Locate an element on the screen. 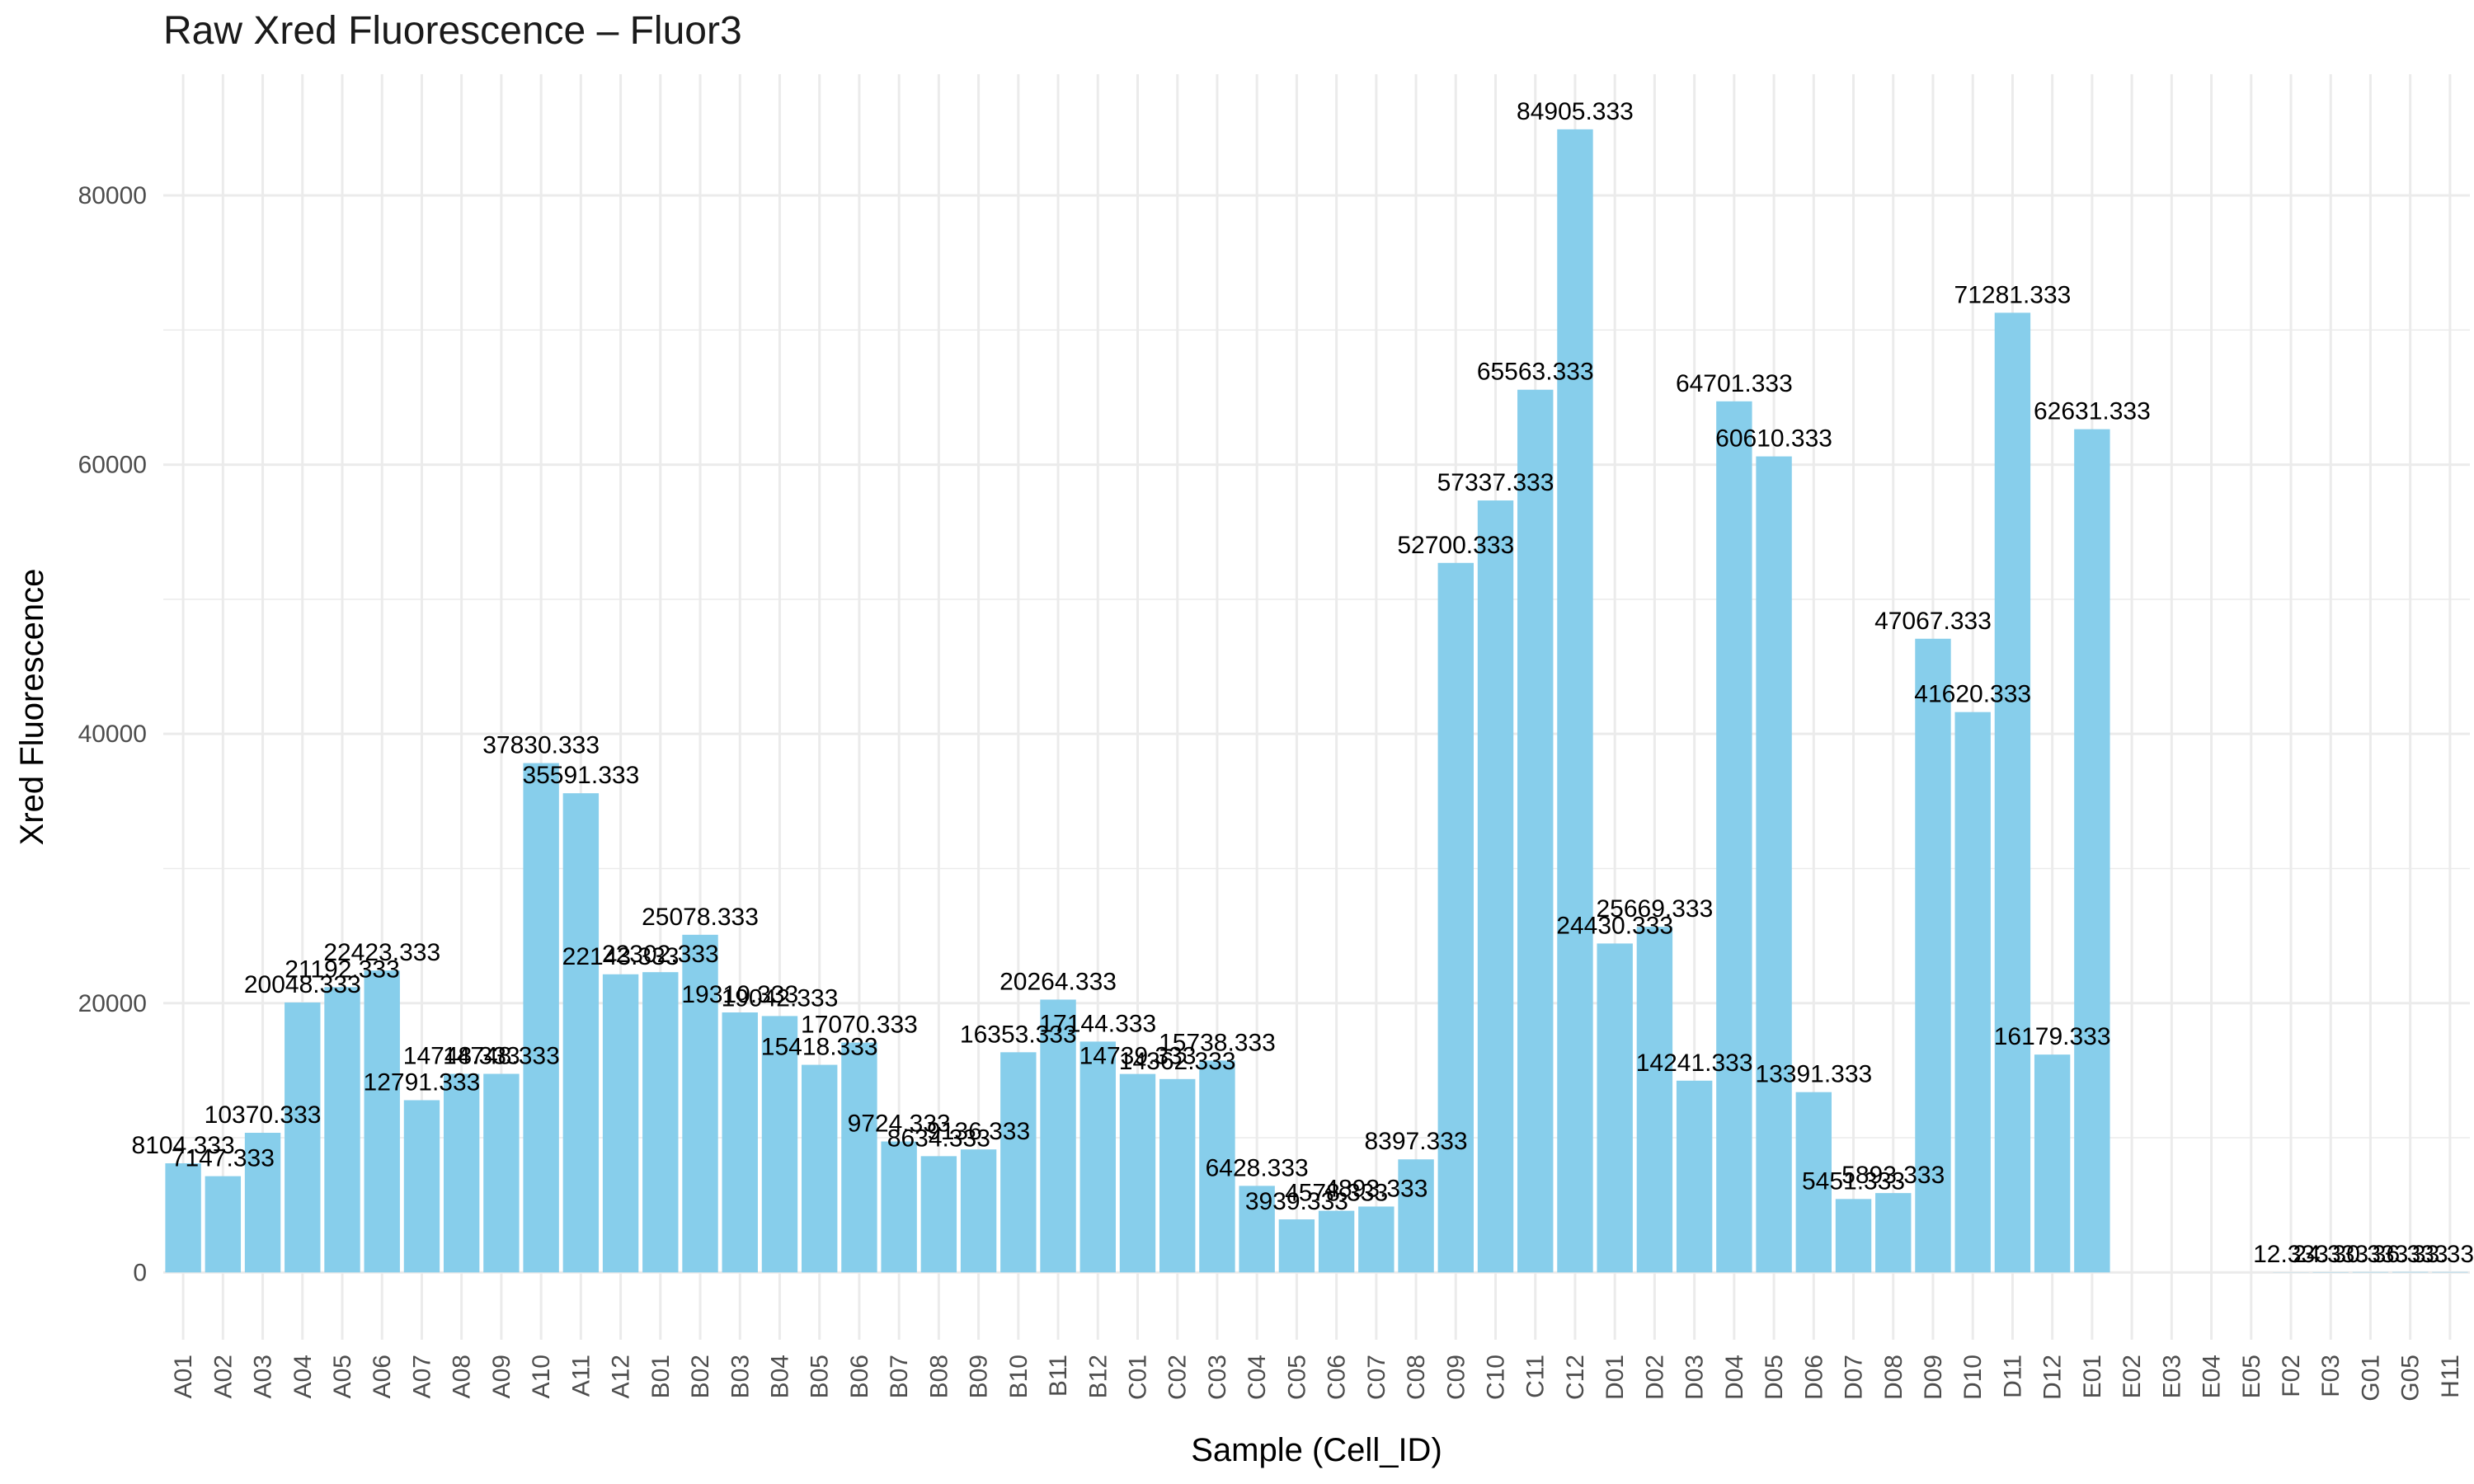 Image resolution: width=2474 pixels, height=1484 pixels. data-label: 10370.333 is located at coordinates (263, 1115).